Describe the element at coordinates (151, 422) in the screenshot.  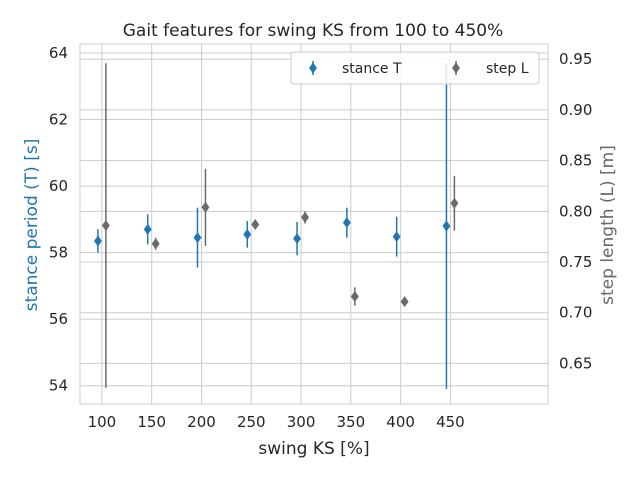
I see `x-tick-label: 150` at that location.